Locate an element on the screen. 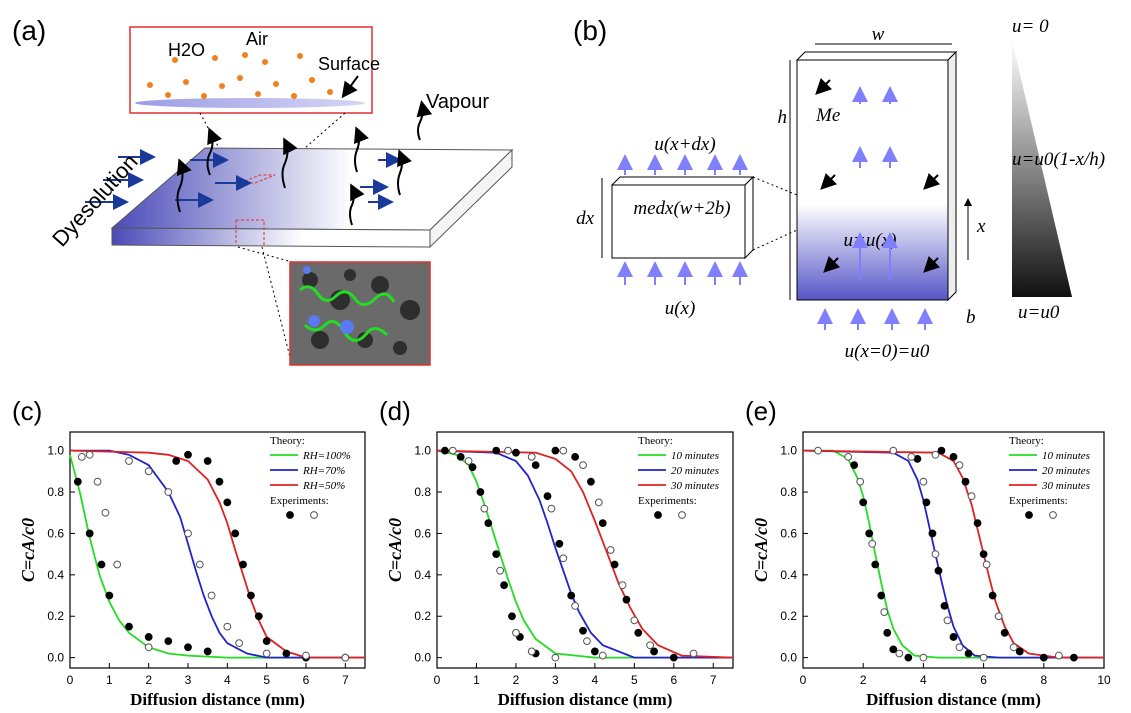 Image resolution: width=1131 pixels, height=713 pixels. legend-label: RH=100% is located at coordinates (326, 456).